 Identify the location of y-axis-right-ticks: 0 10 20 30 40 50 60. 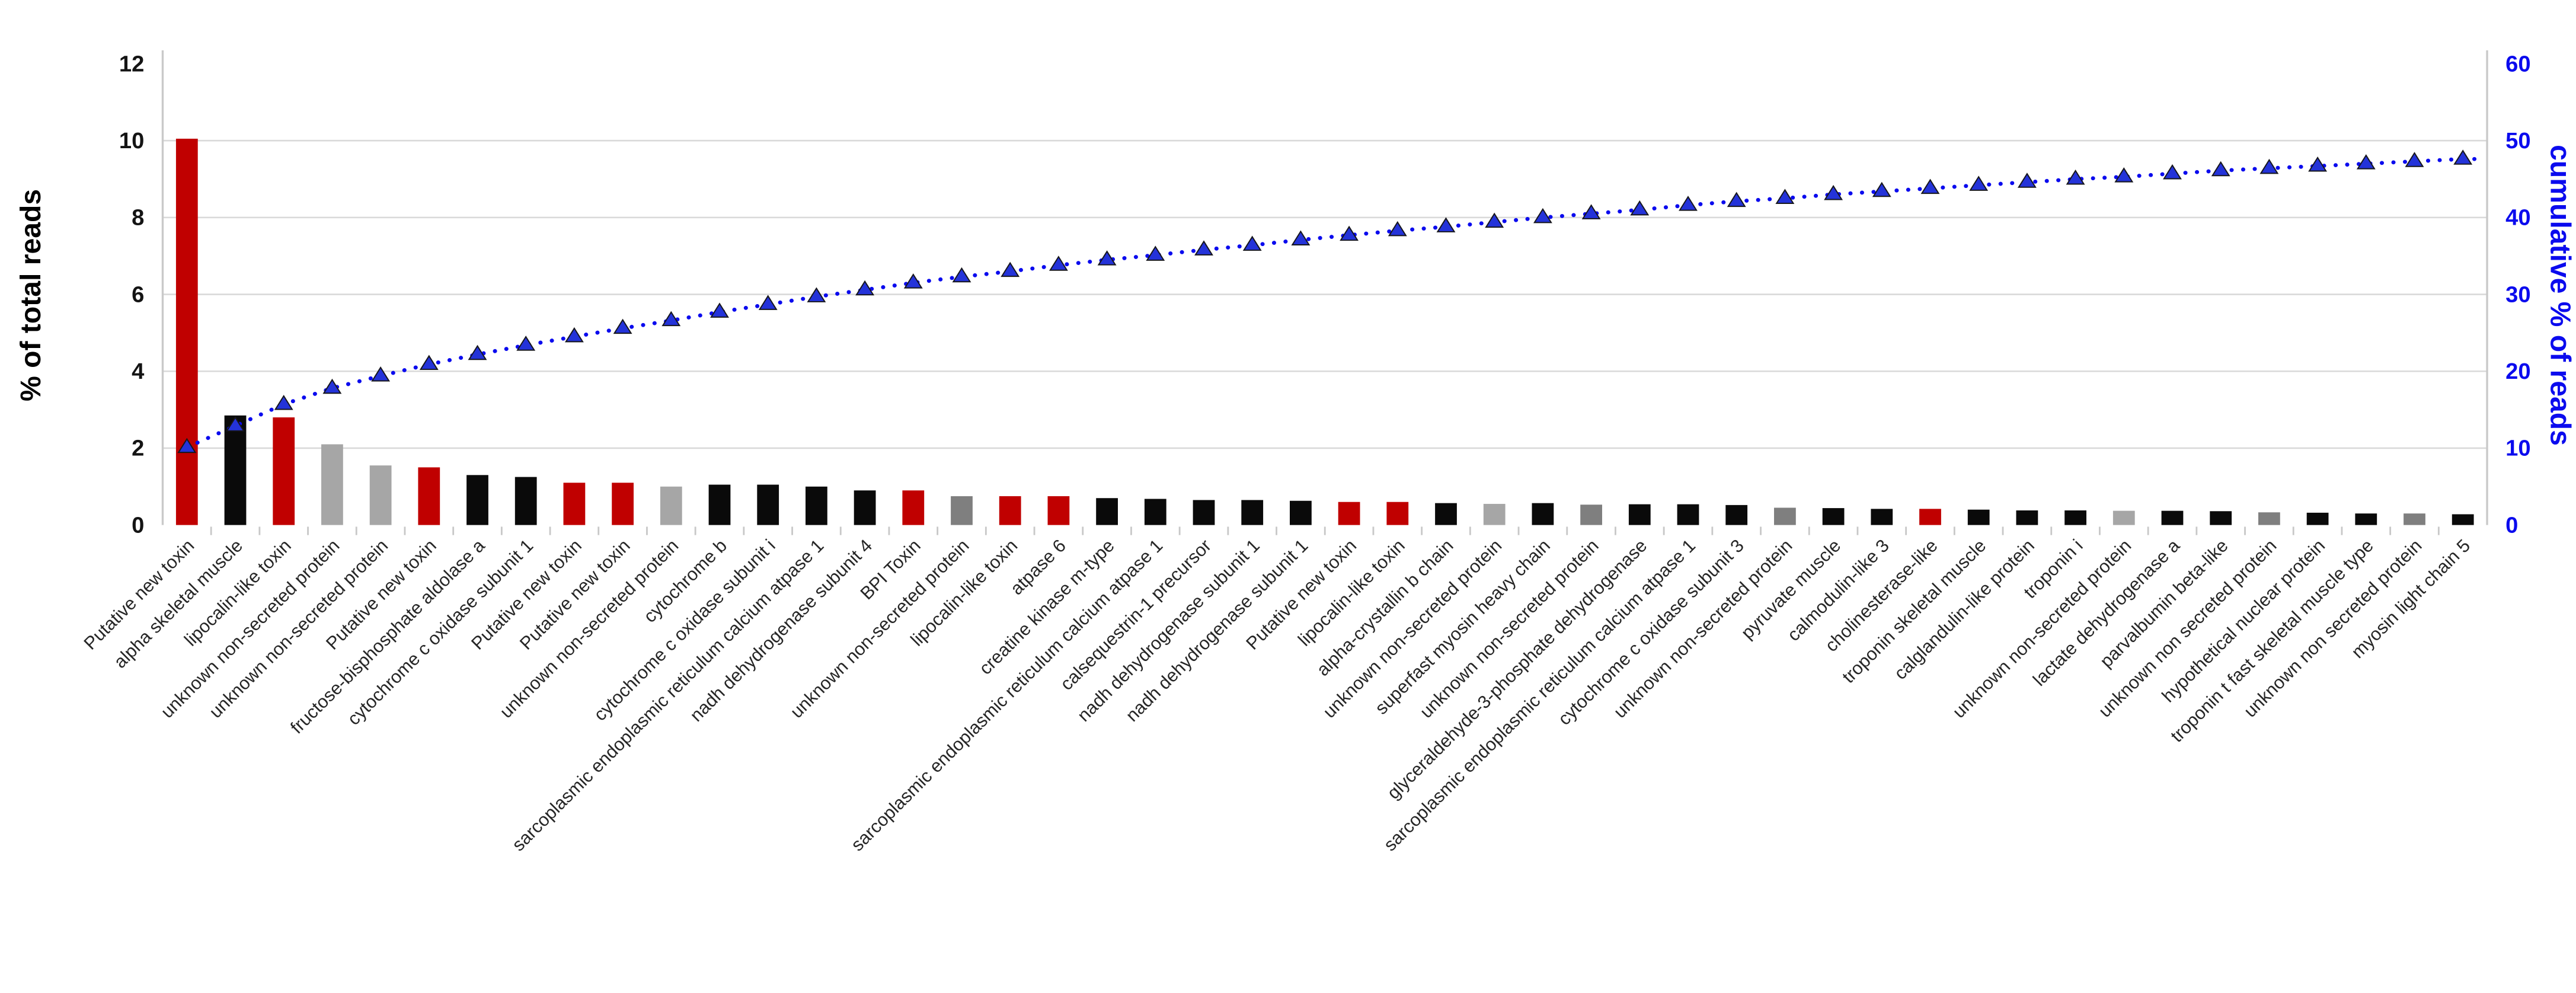
(2517, 294).